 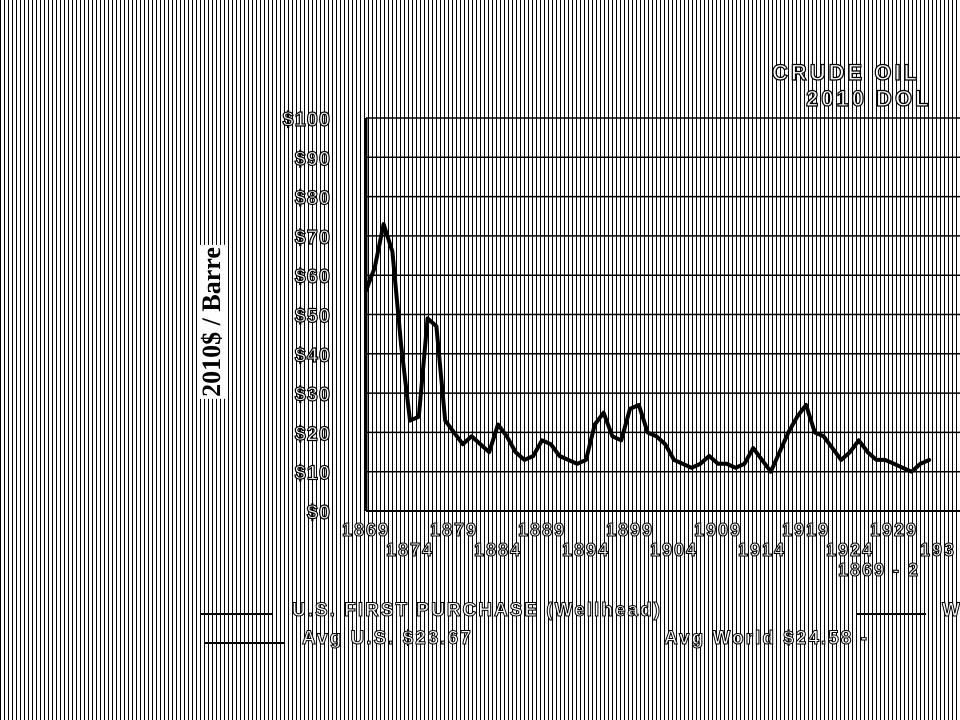 I want to click on x-tick-label: 1889, so click(x=542, y=530).